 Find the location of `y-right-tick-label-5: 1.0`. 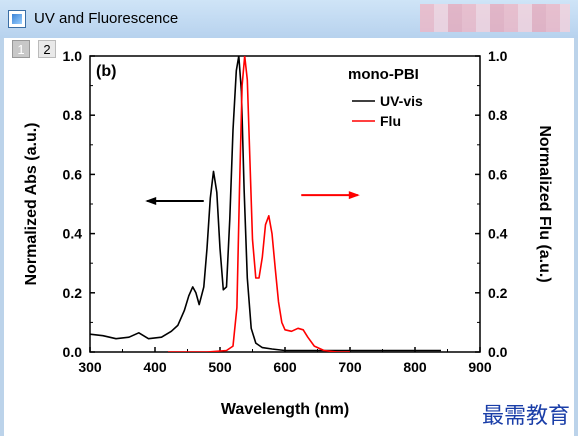

y-right-tick-label-5: 1.0 is located at coordinates (498, 56).